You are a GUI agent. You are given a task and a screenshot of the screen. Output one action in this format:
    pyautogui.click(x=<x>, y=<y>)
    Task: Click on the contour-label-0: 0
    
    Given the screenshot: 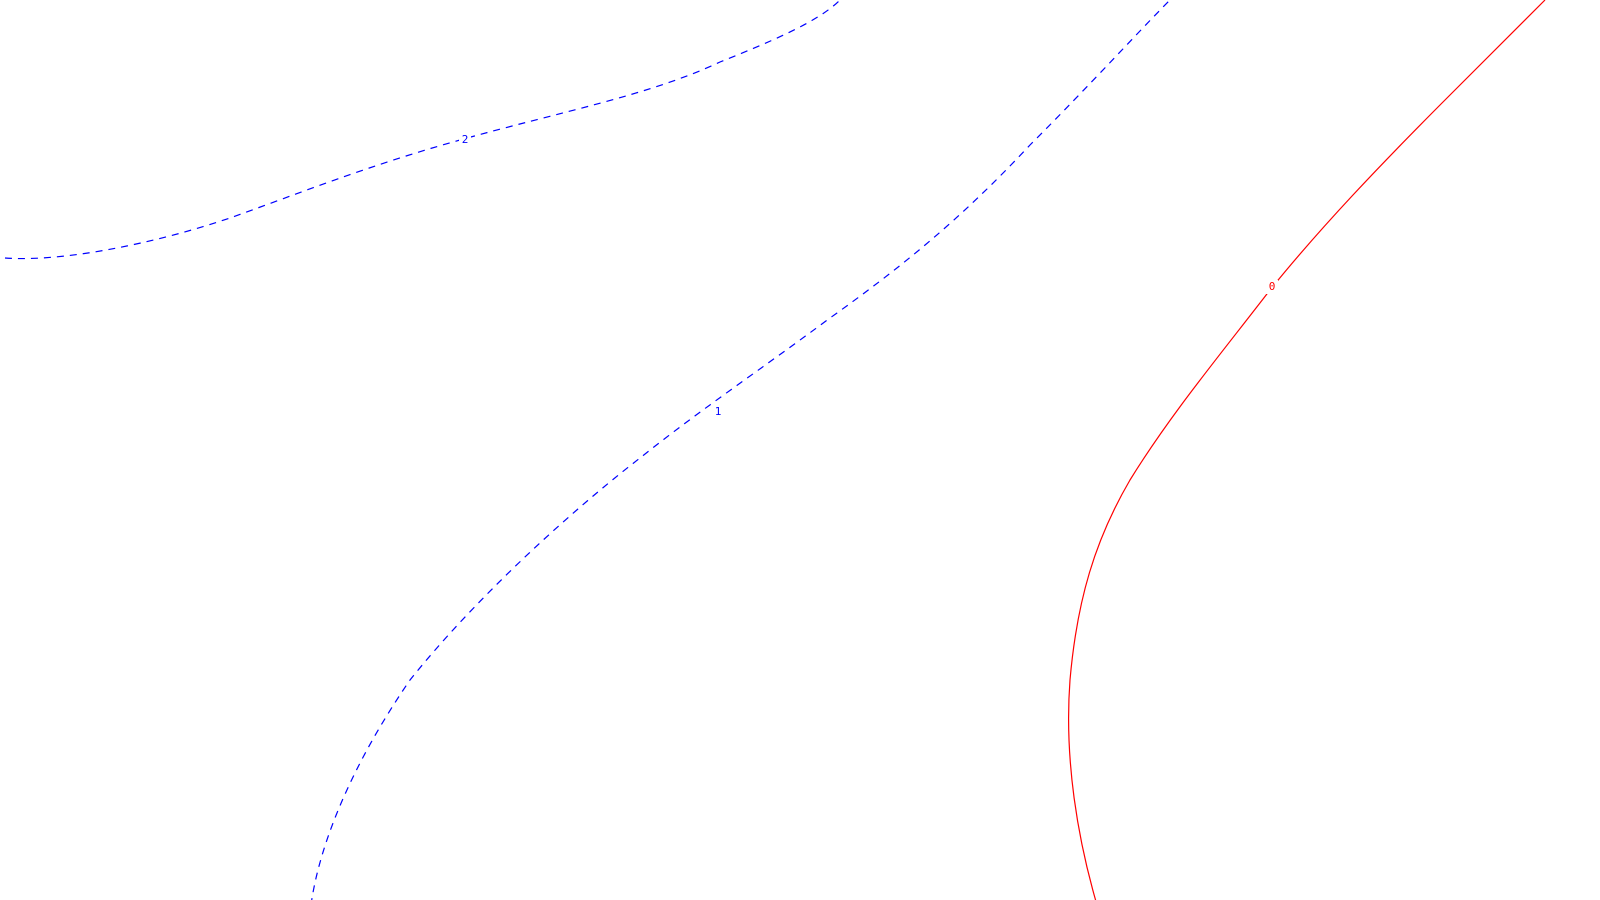 What is the action you would take?
    pyautogui.click(x=1272, y=286)
    